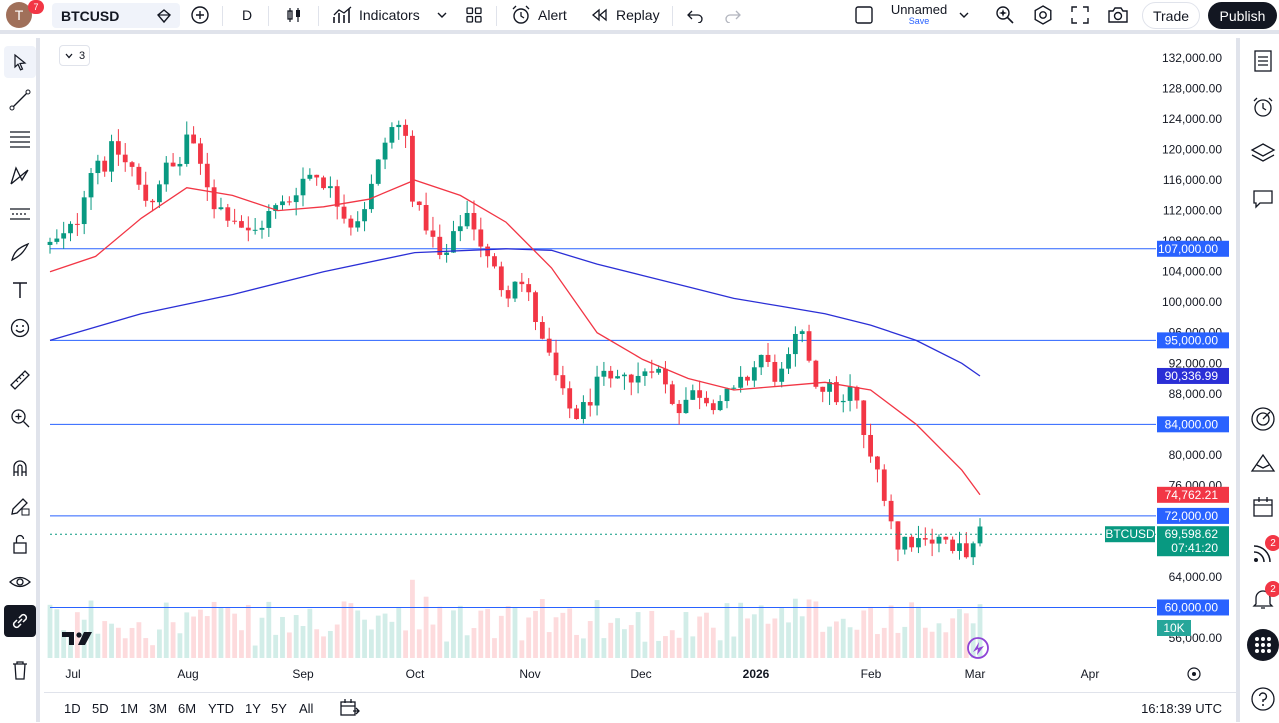  I want to click on ai-spark-icon, so click(978, 648).